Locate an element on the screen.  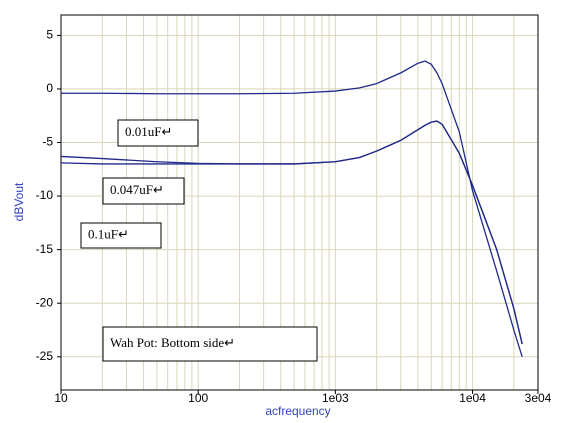
y-tick-label: 5 is located at coordinates (49, 35).